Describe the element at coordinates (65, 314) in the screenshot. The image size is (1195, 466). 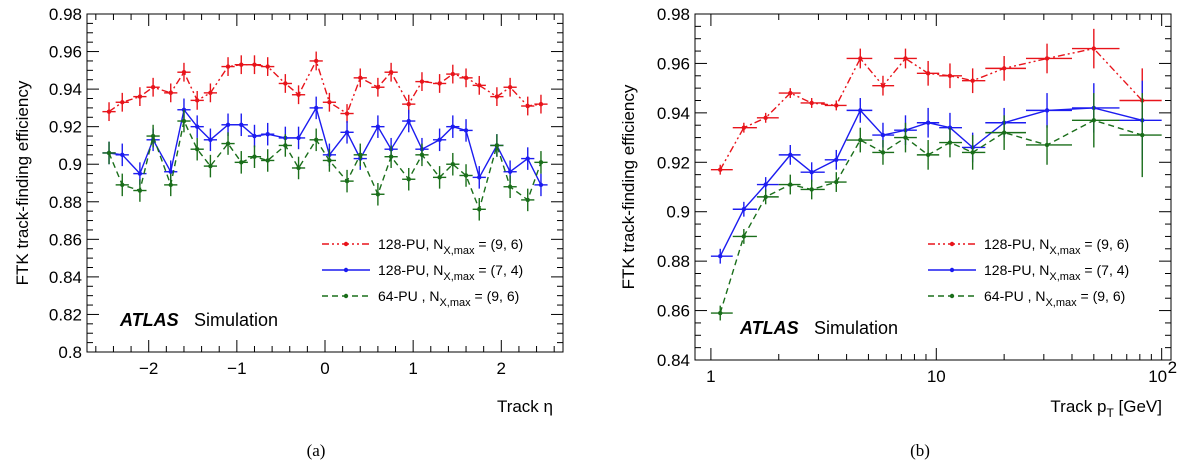
I see `y-tick-label: 0.82` at that location.